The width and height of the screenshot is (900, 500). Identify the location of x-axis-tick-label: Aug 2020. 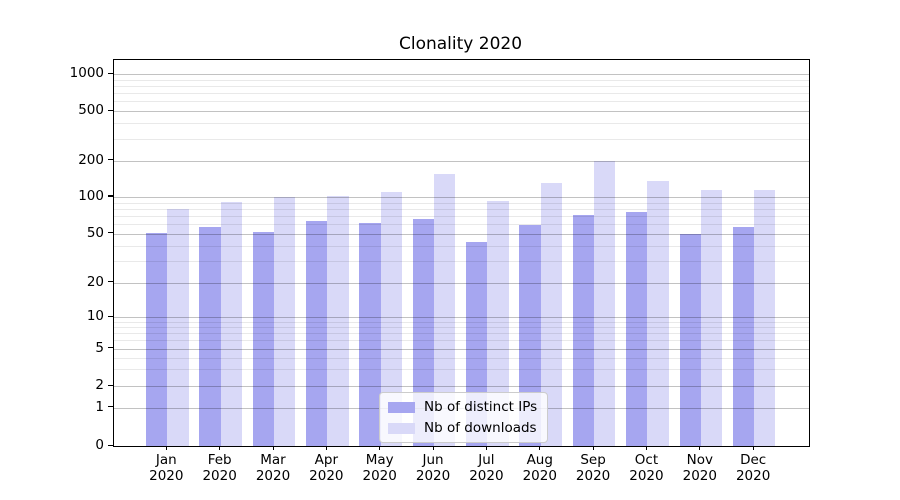
(540, 468).